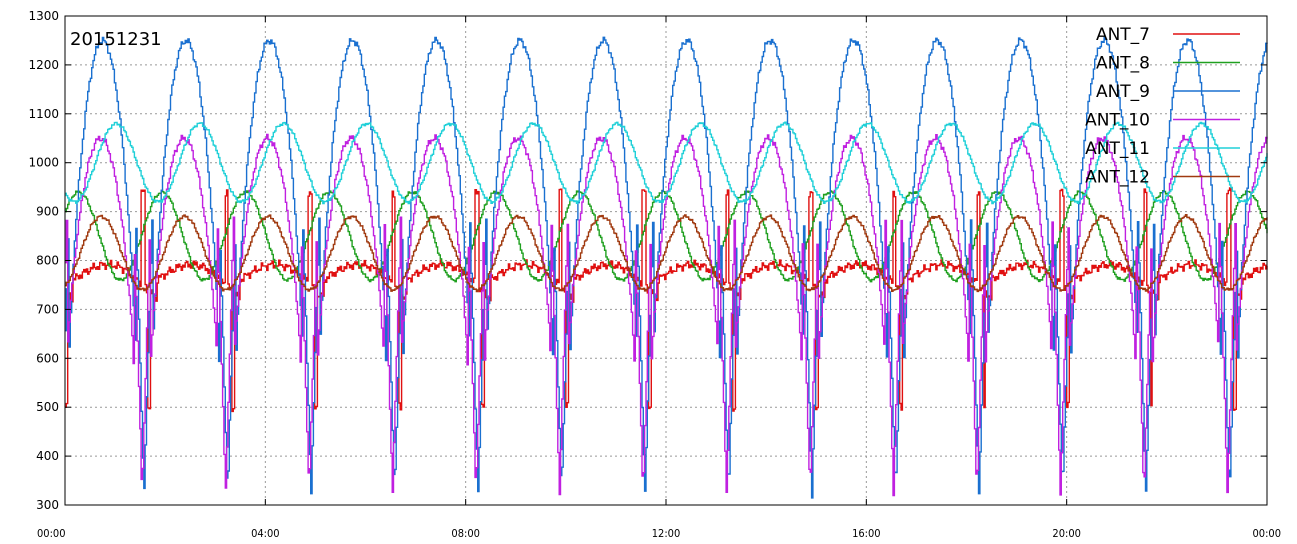 The image size is (1297, 544). What do you see at coordinates (43, 16) in the screenshot?
I see `y-tick-label: 1300` at bounding box center [43, 16].